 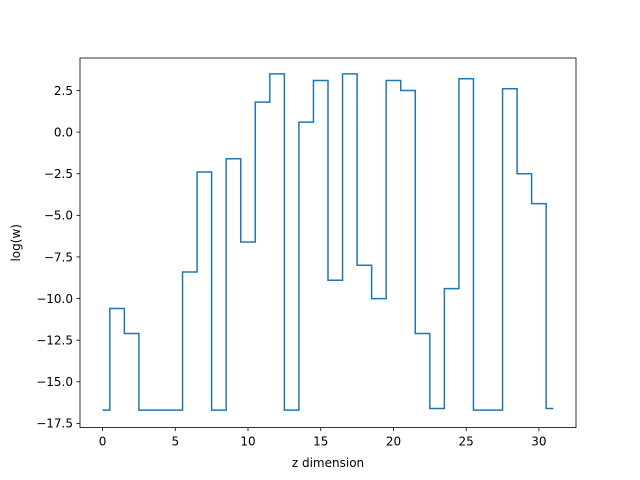 I want to click on x-tick-label: 20, so click(x=393, y=442).